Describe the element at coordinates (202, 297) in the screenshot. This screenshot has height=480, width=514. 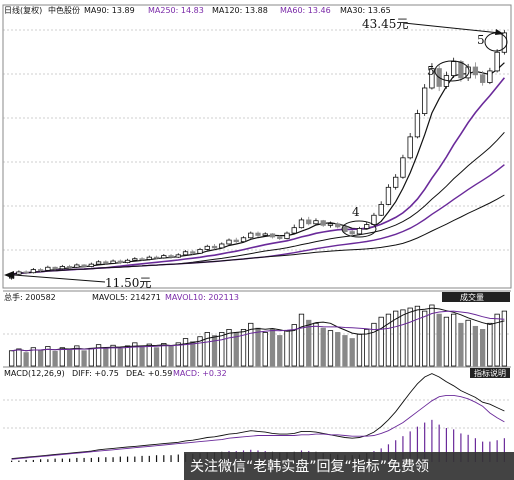
I see `volume-mavol10: MAVOL10: 202113` at that location.